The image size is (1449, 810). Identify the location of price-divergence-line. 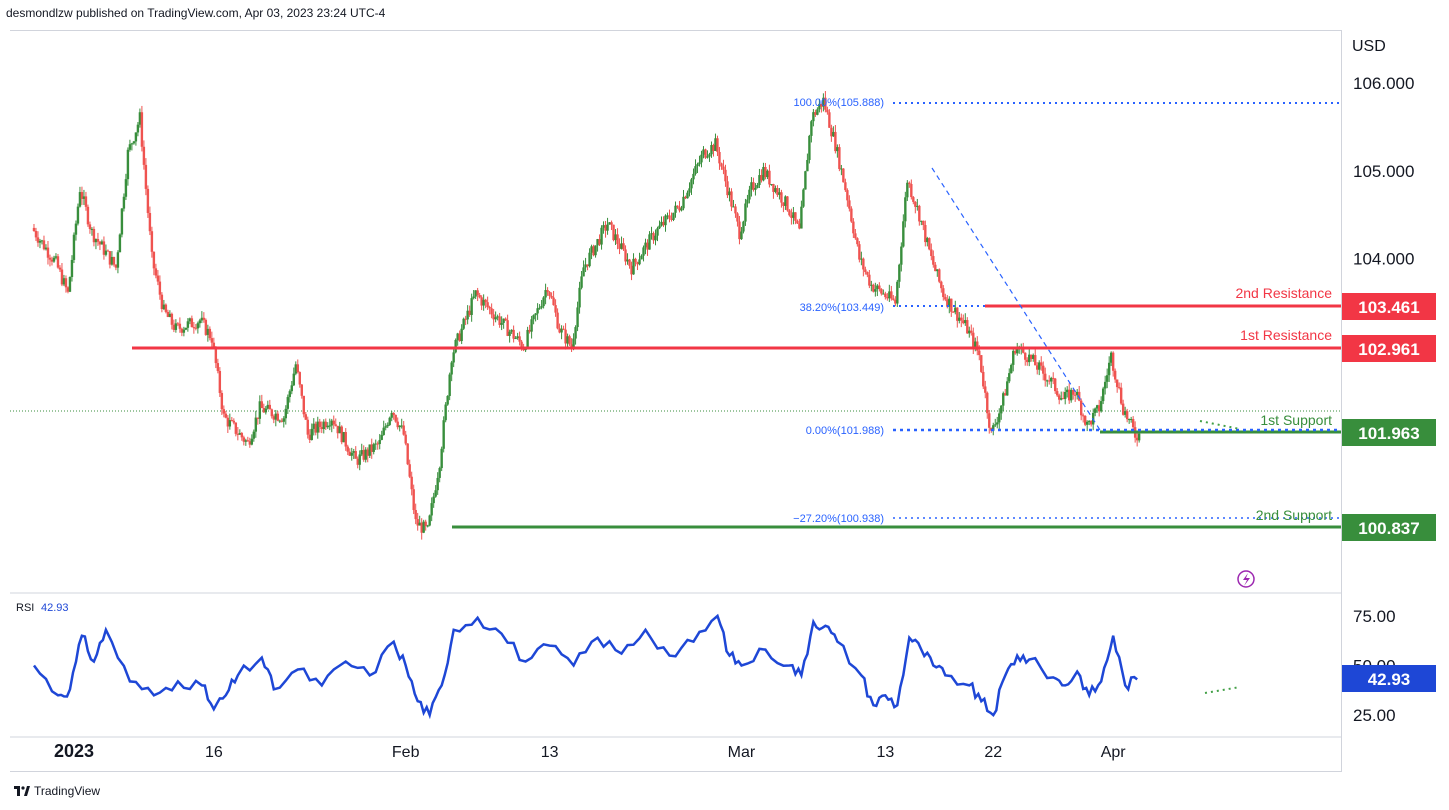
(1220, 425).